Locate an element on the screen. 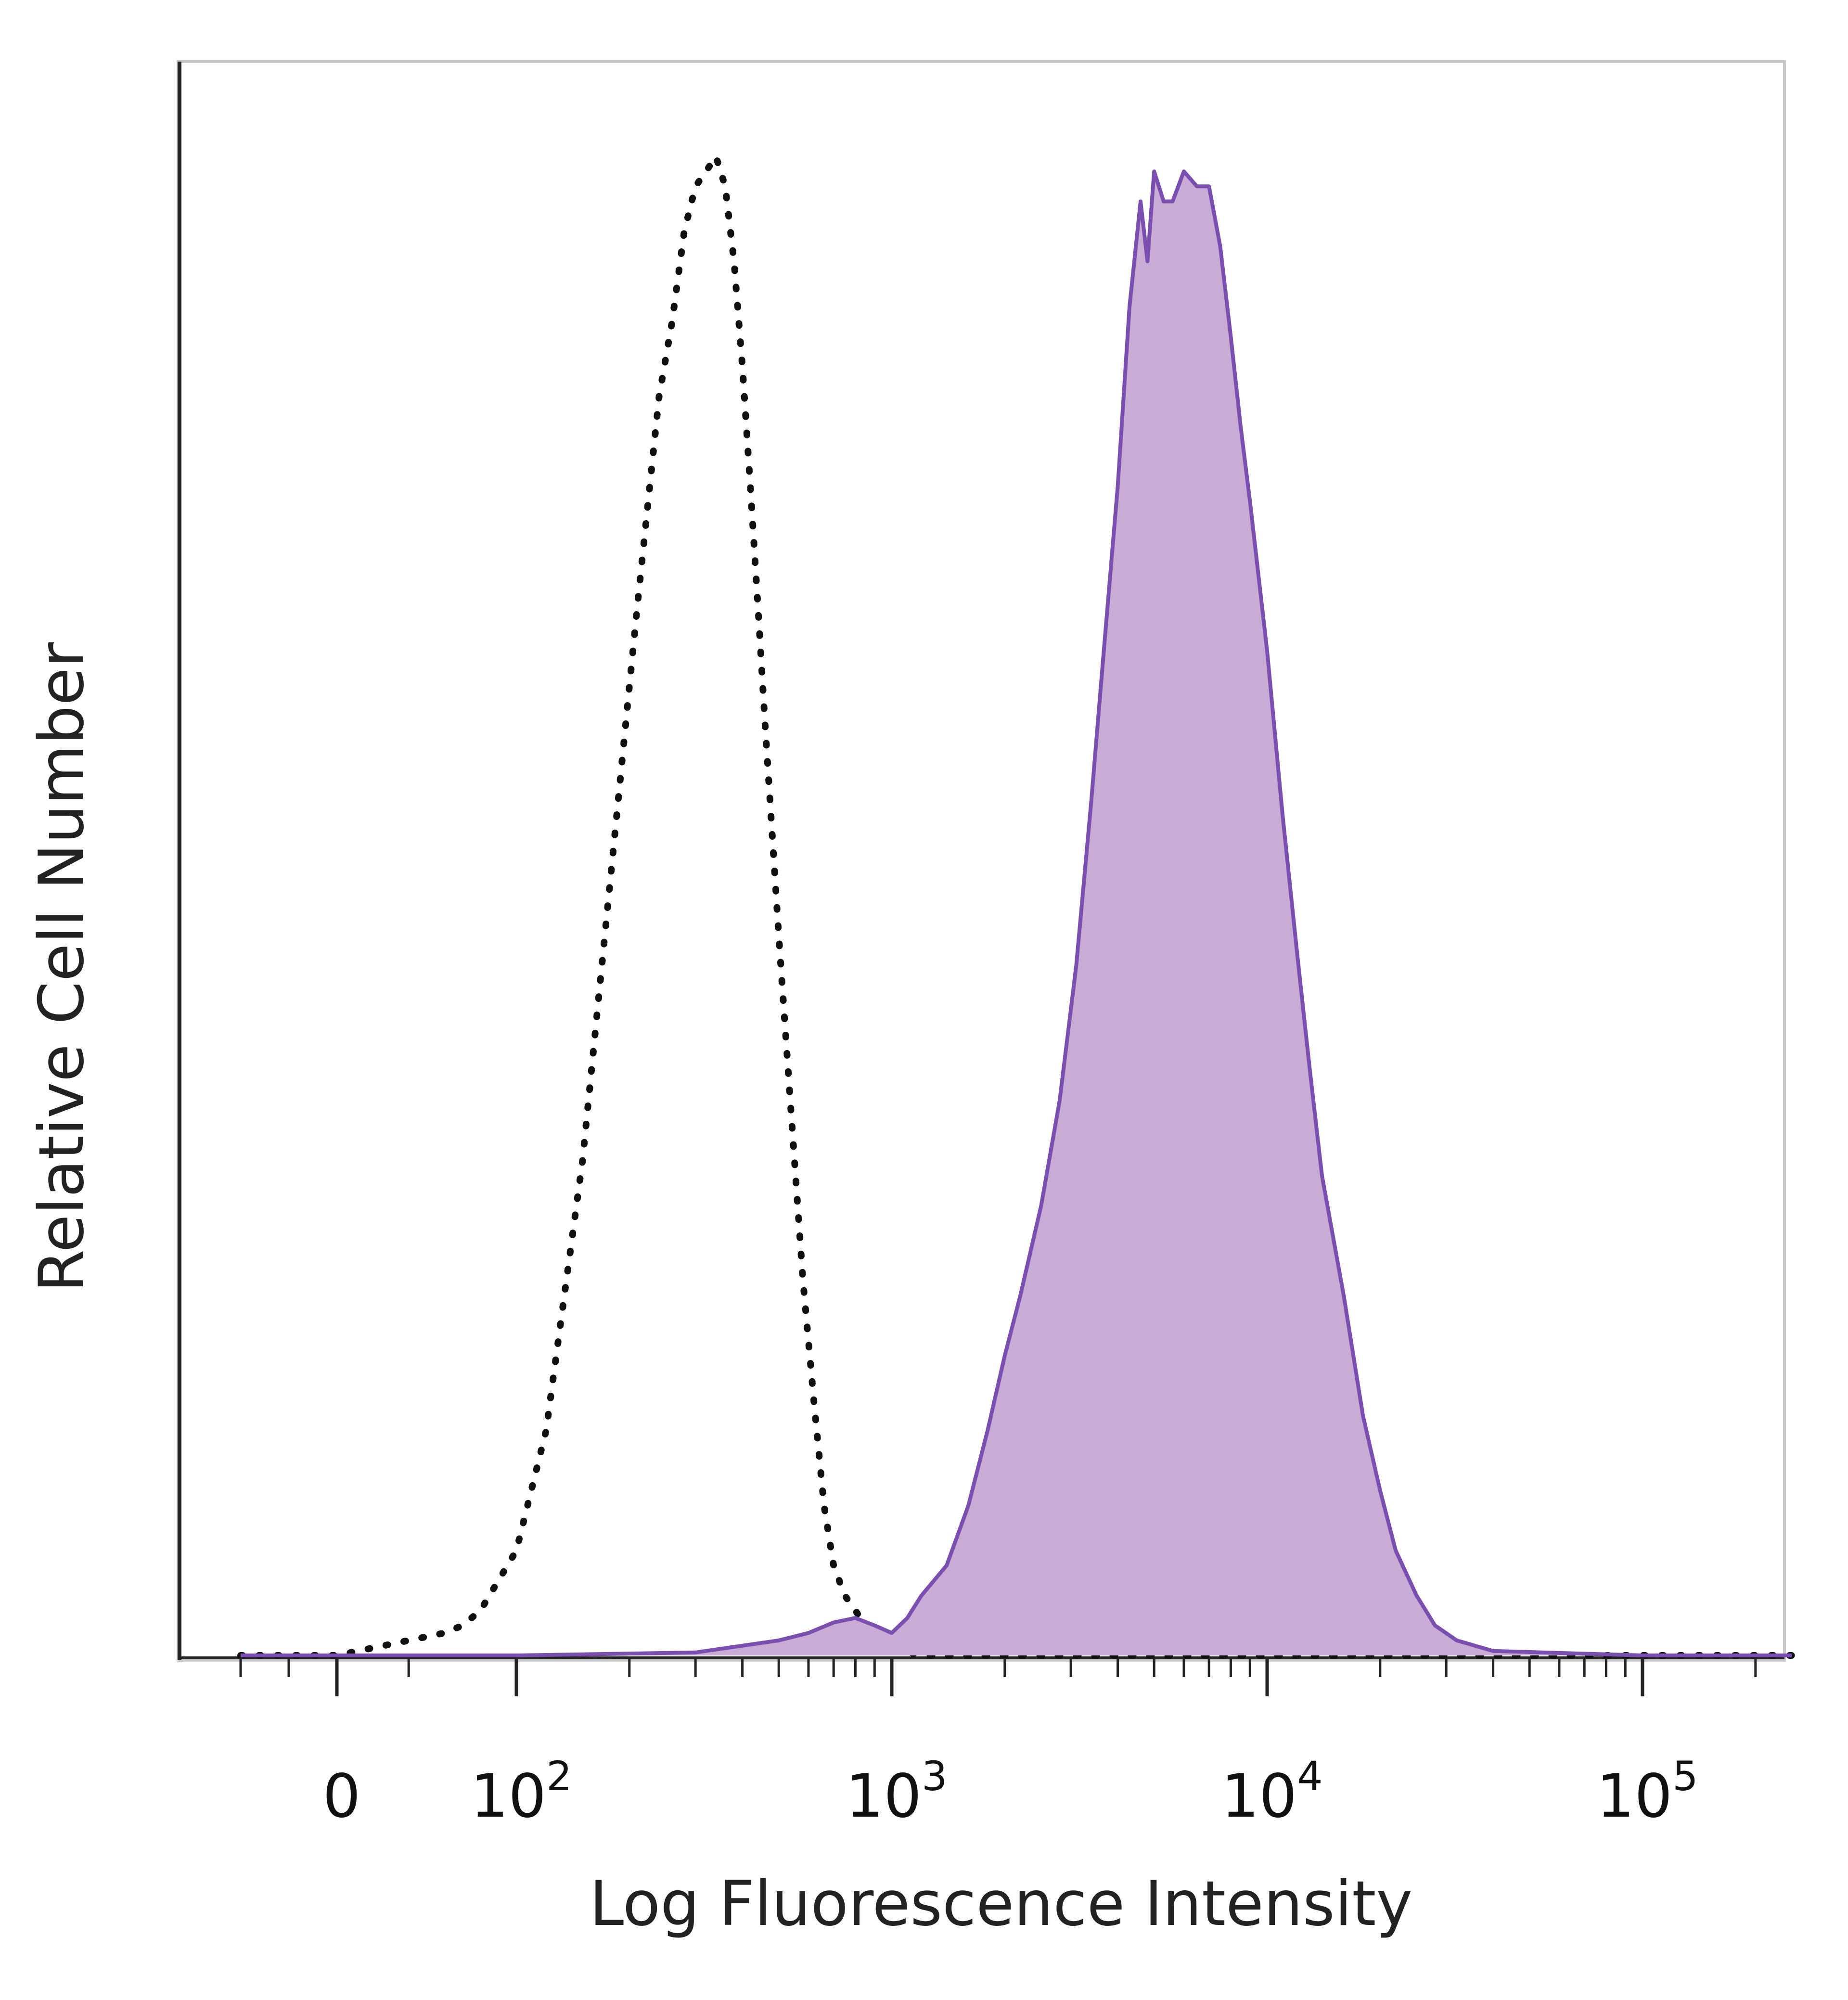 Image resolution: width=1848 pixels, height=2000 pixels. y-axis-title: Relative Cell Number is located at coordinates (62, 967).